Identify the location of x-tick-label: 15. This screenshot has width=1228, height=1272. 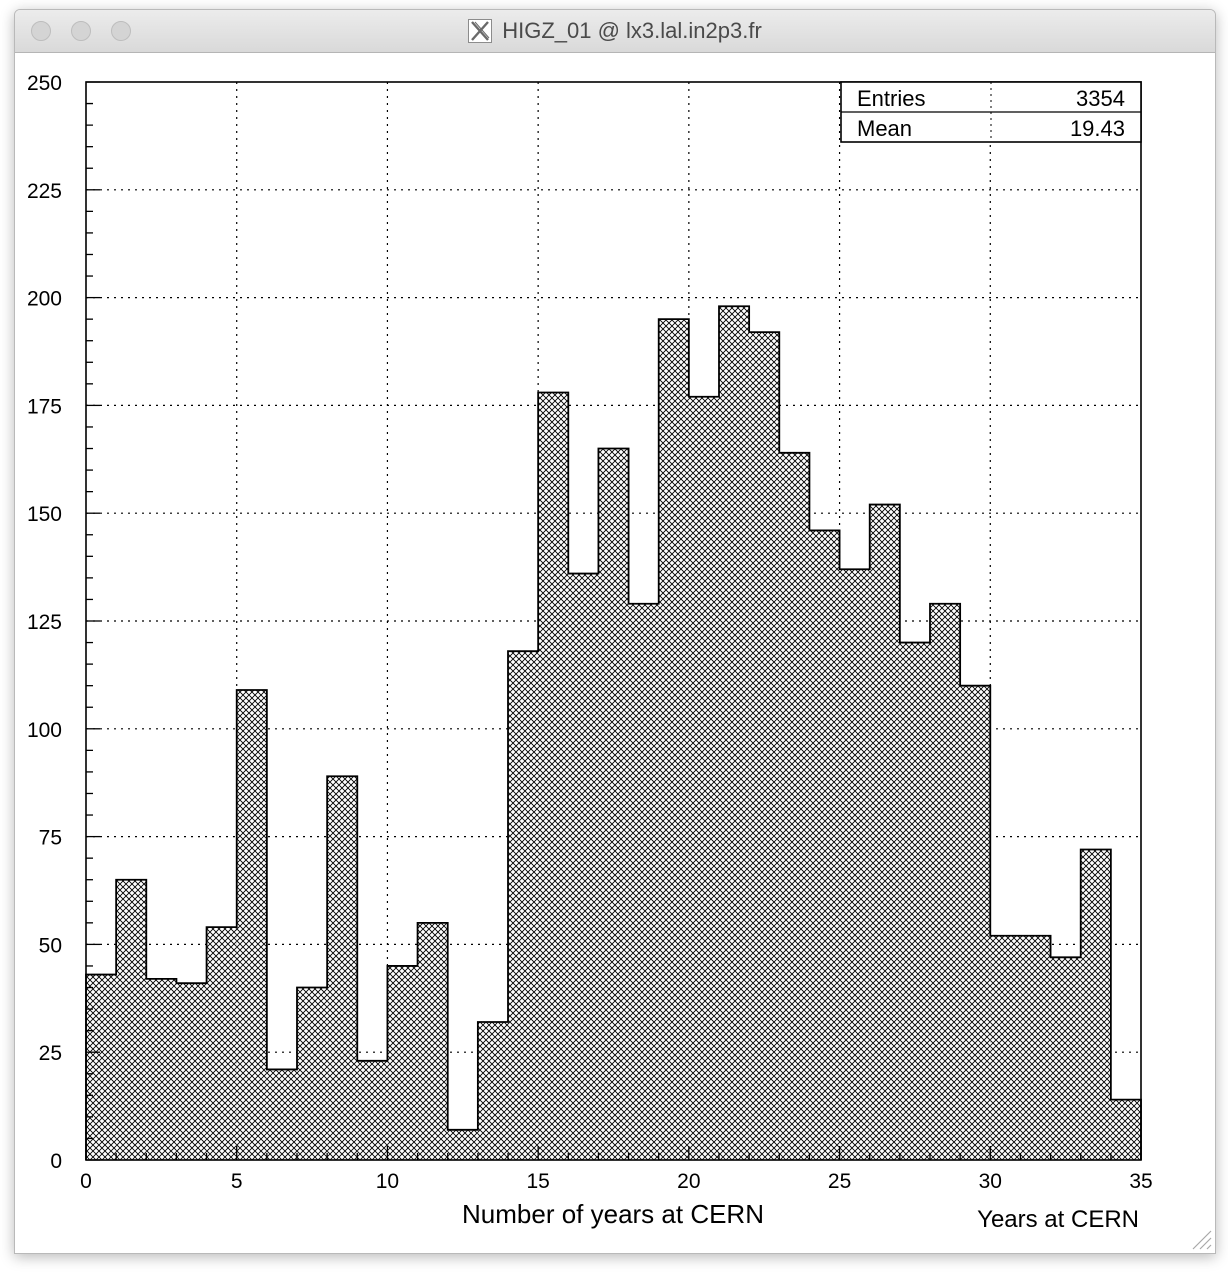
(537, 1181).